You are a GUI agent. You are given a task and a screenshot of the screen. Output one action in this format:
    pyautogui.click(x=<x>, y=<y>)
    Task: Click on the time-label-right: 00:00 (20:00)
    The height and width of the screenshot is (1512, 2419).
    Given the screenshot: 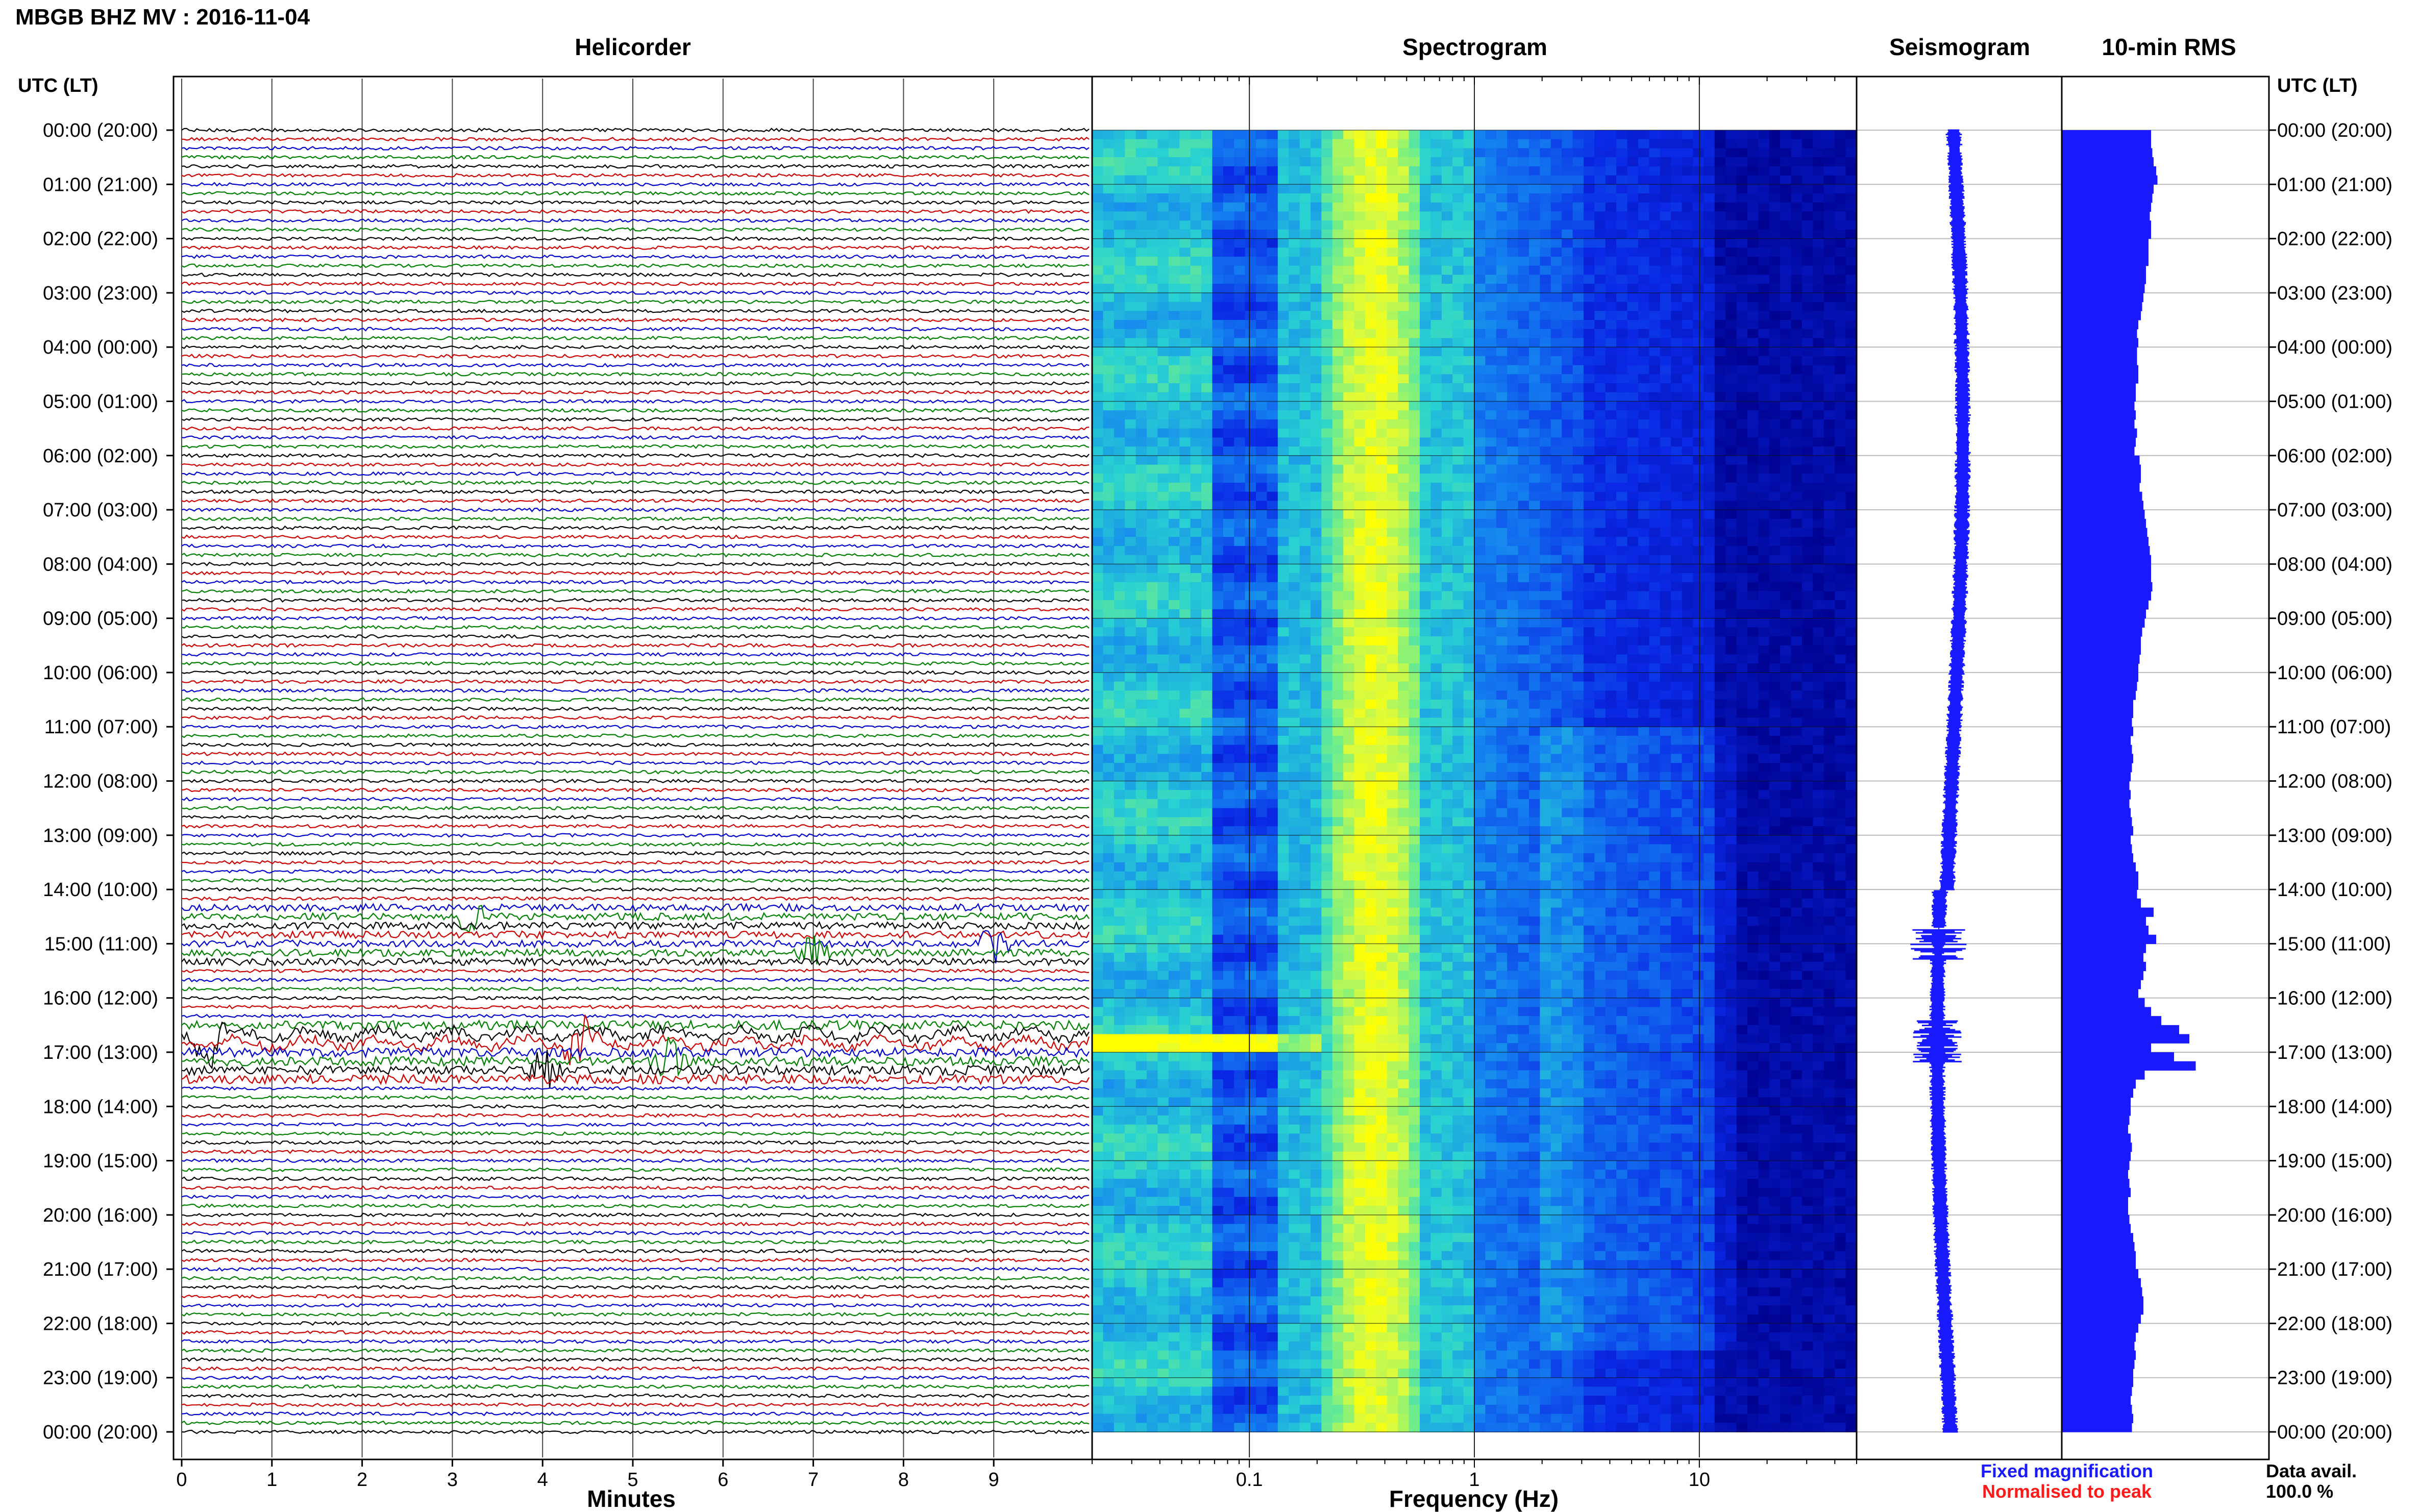 What is the action you would take?
    pyautogui.click(x=2334, y=130)
    